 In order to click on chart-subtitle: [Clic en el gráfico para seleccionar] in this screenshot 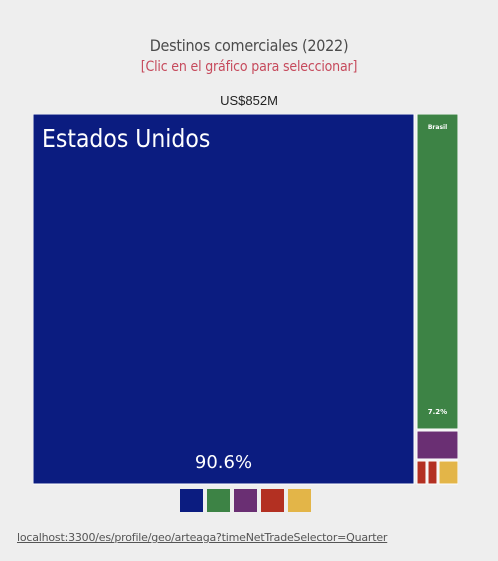, I will do `click(249, 67)`.